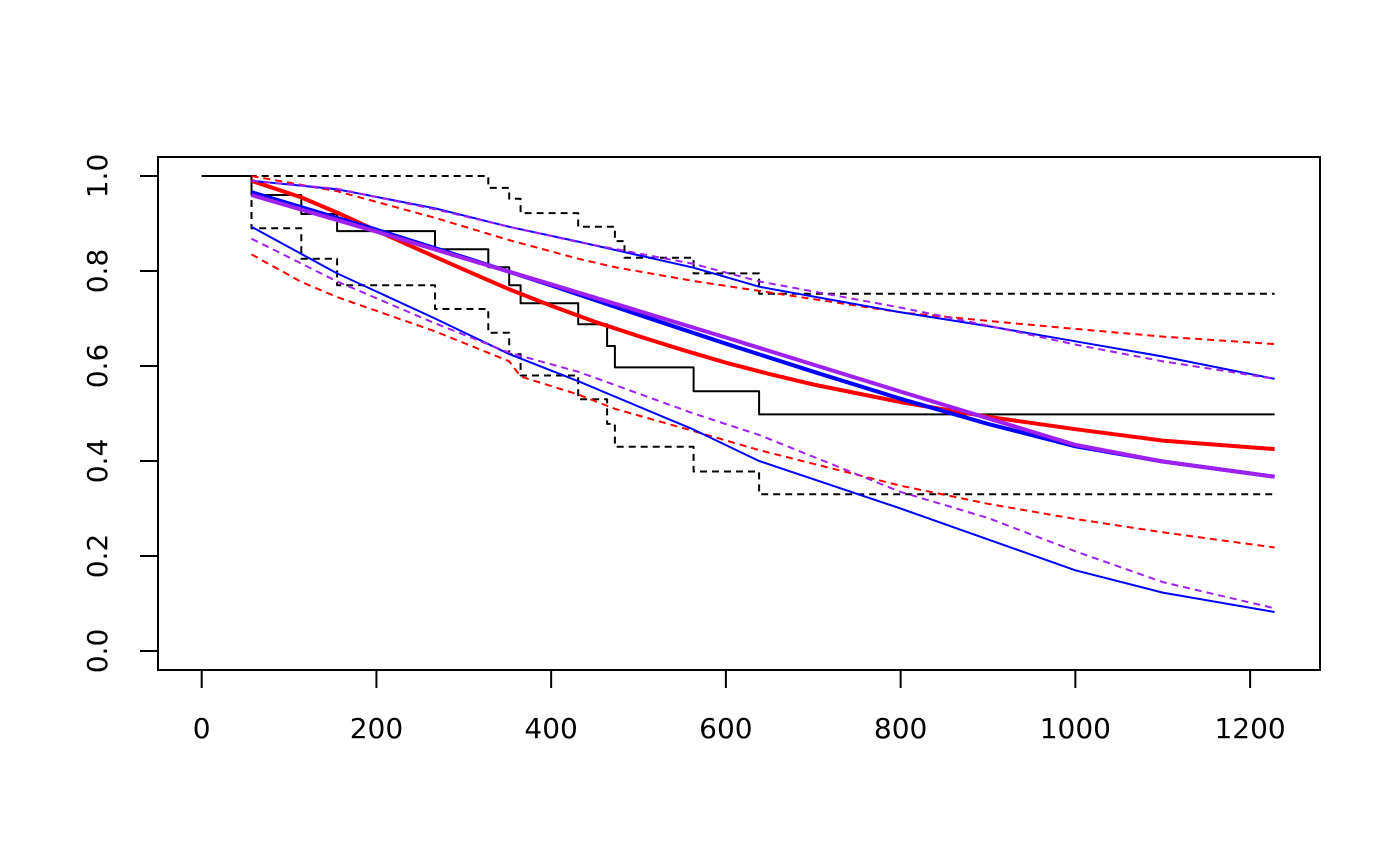 The width and height of the screenshot is (1400, 866). What do you see at coordinates (376, 728) in the screenshot?
I see `x-tick-label: 200` at bounding box center [376, 728].